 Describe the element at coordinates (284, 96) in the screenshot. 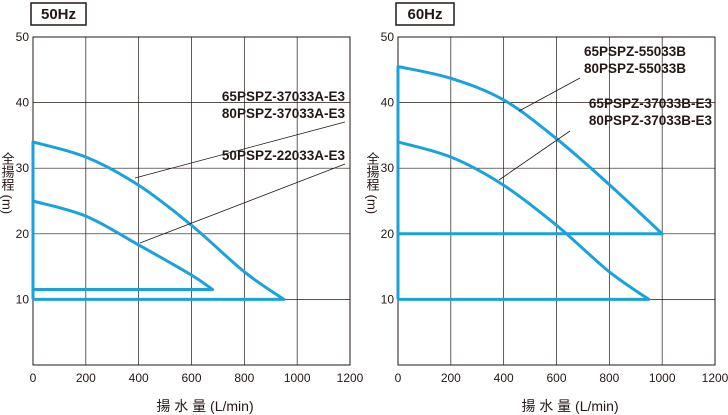

I see `series-annotation-label: 65PSPZ-37033A-E3` at that location.